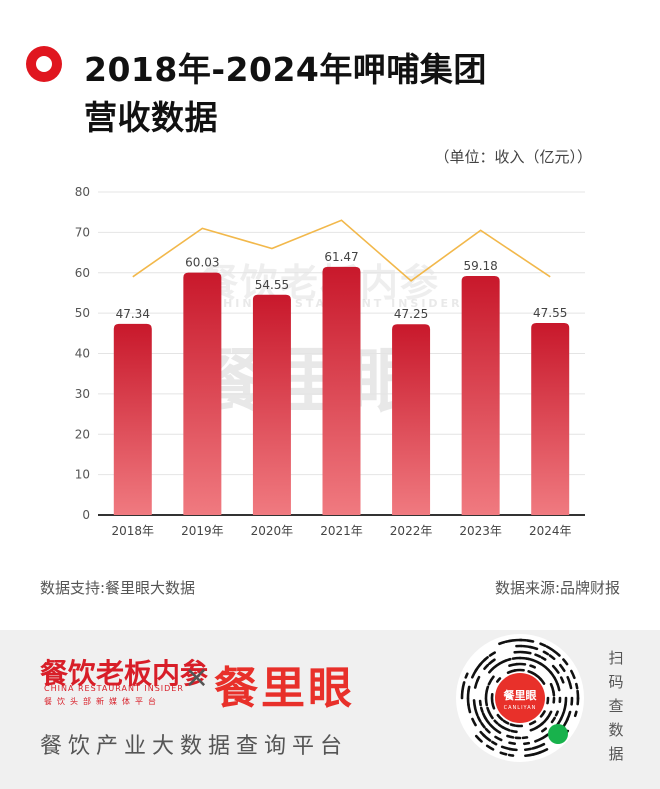 The image size is (660, 789). I want to click on qr-center-logo: 餐里眼 CANLIYAN, so click(520, 698).